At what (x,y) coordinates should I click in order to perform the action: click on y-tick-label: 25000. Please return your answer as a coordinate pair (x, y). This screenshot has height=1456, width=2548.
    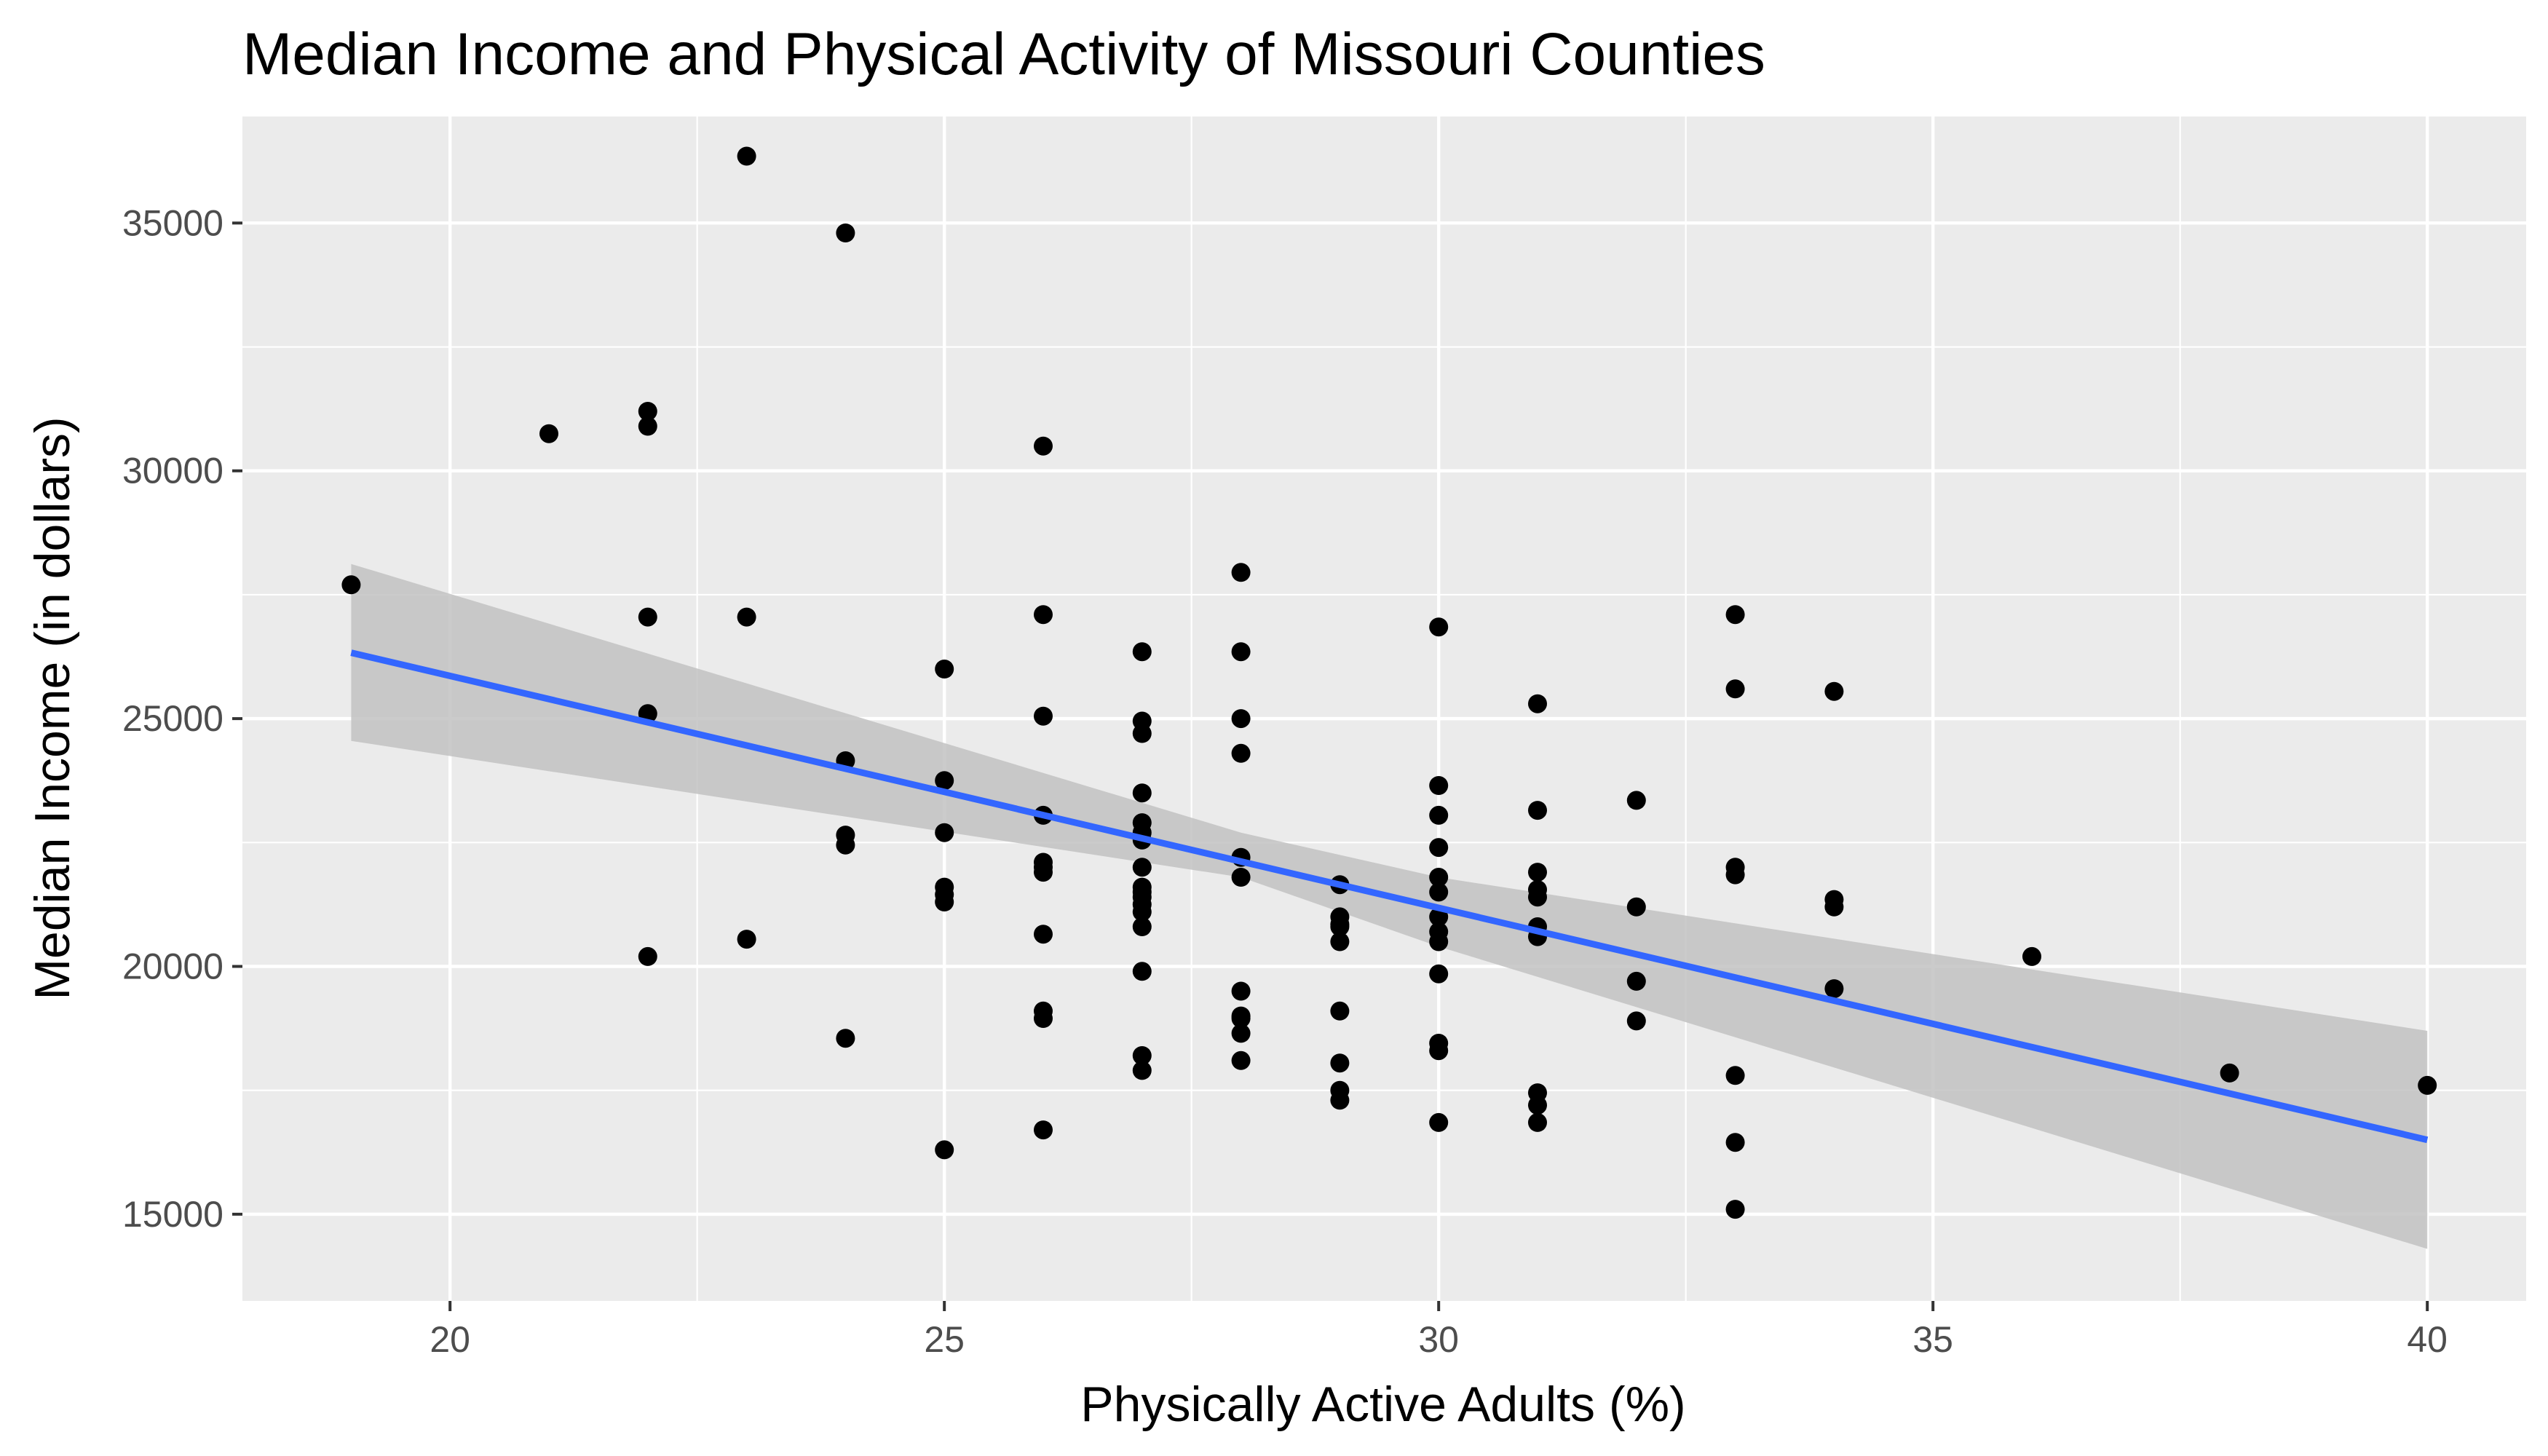
    Looking at the image, I should click on (172, 718).